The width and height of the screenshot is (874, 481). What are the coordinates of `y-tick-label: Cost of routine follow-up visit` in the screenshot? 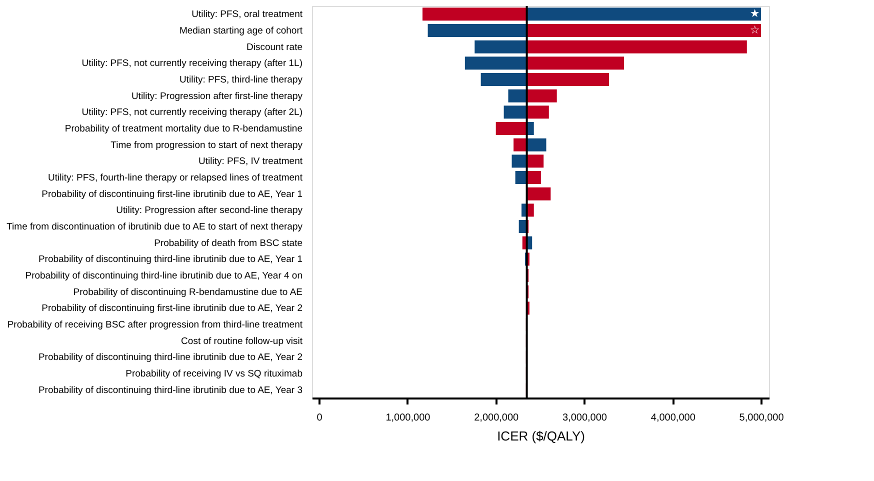 It's located at (242, 341).